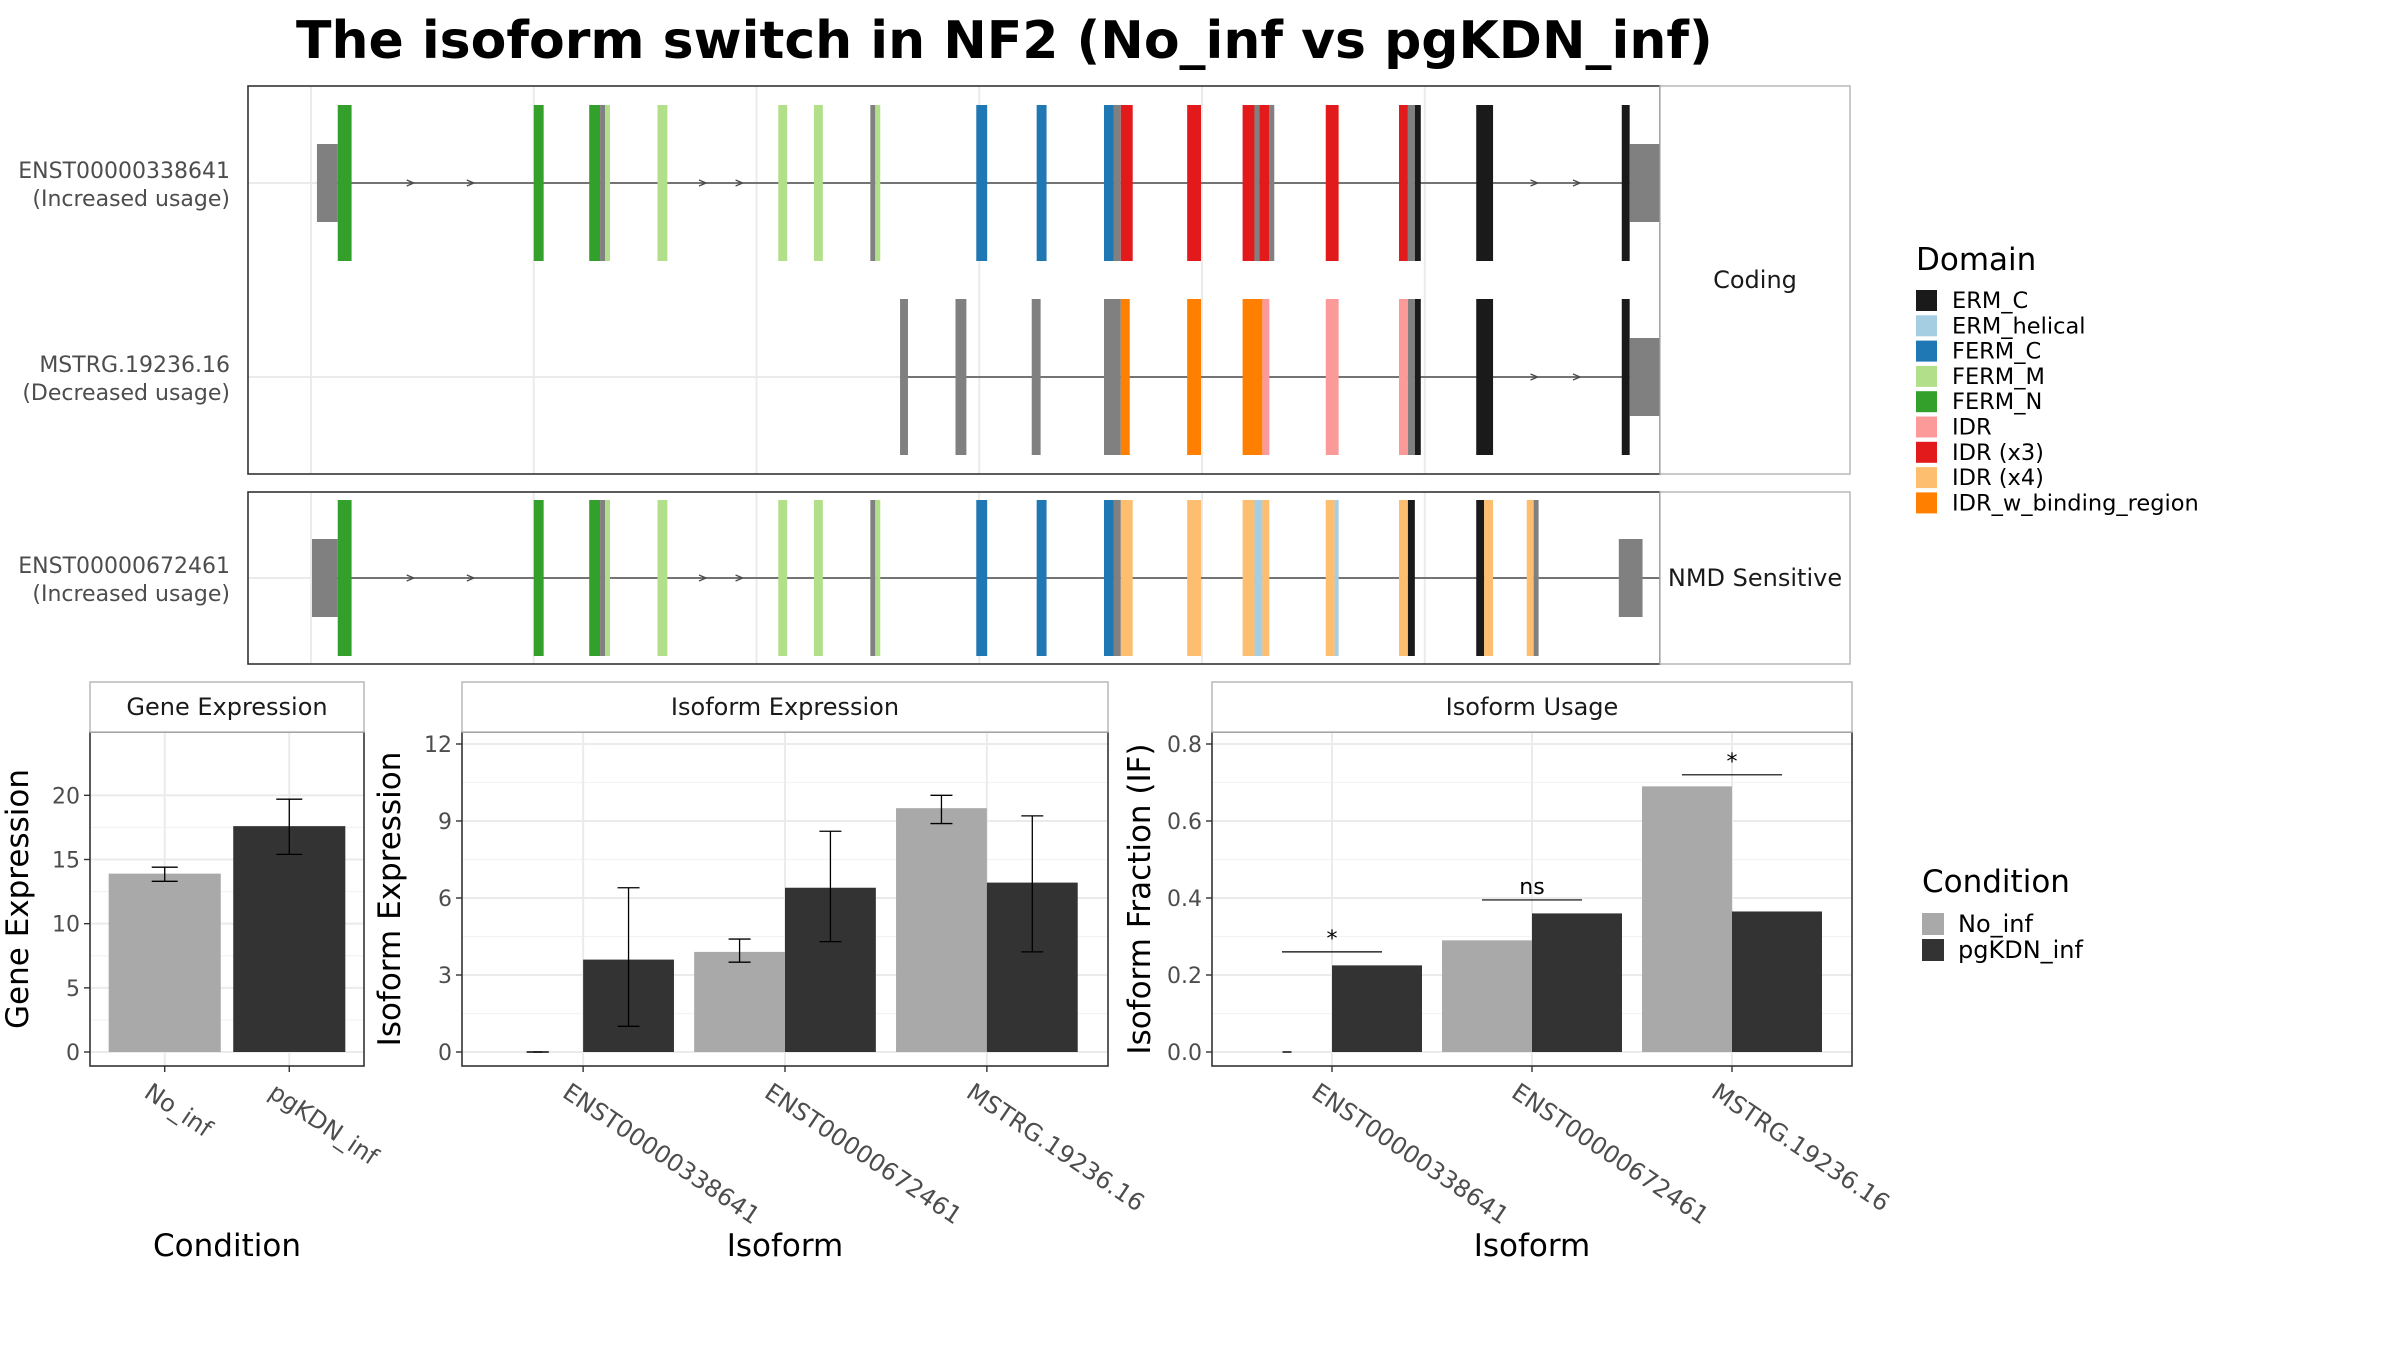 The width and height of the screenshot is (2400, 1350). I want to click on domain-legend-label: FERM_N, so click(1997, 402).